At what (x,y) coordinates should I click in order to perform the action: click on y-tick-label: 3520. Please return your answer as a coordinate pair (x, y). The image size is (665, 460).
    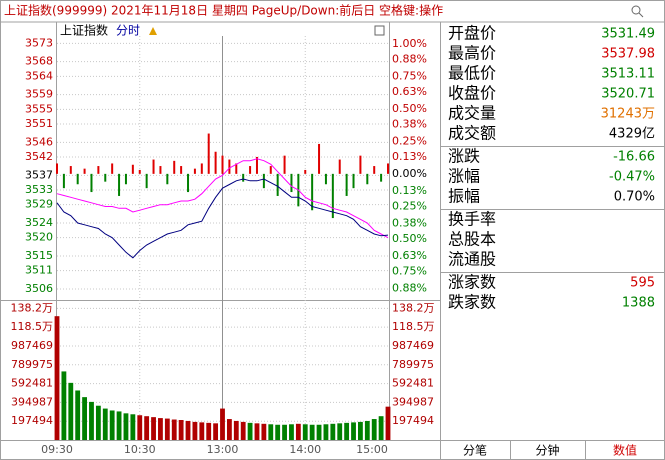
    Looking at the image, I should click on (39, 237).